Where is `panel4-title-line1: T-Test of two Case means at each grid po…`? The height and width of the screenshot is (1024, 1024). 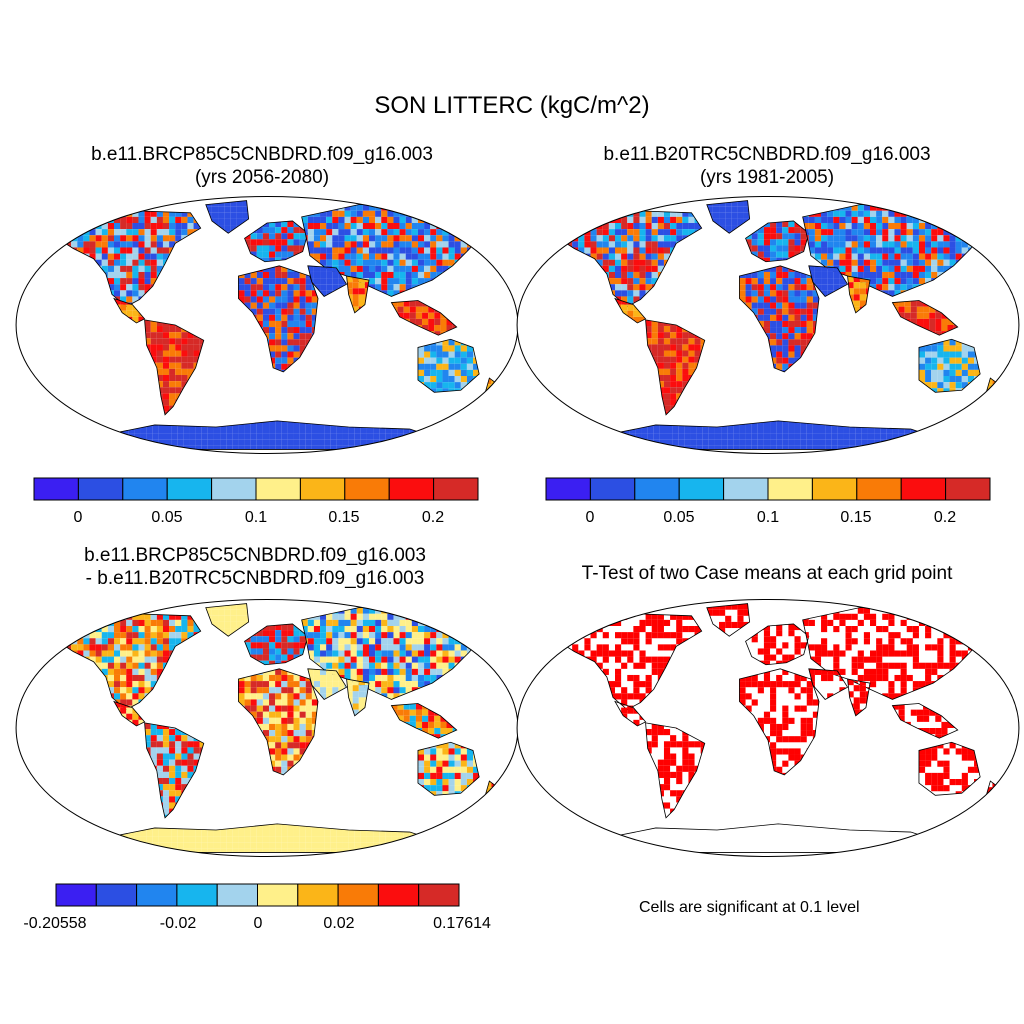 panel4-title-line1: T-Test of two Case means at each grid po… is located at coordinates (767, 573).